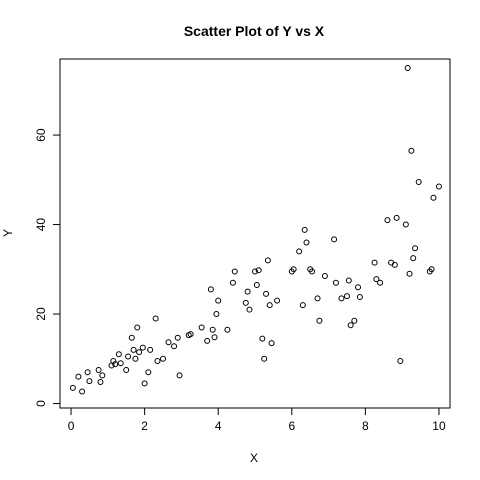  I want to click on y-axis: 0 20 40 60, so click(47, 267).